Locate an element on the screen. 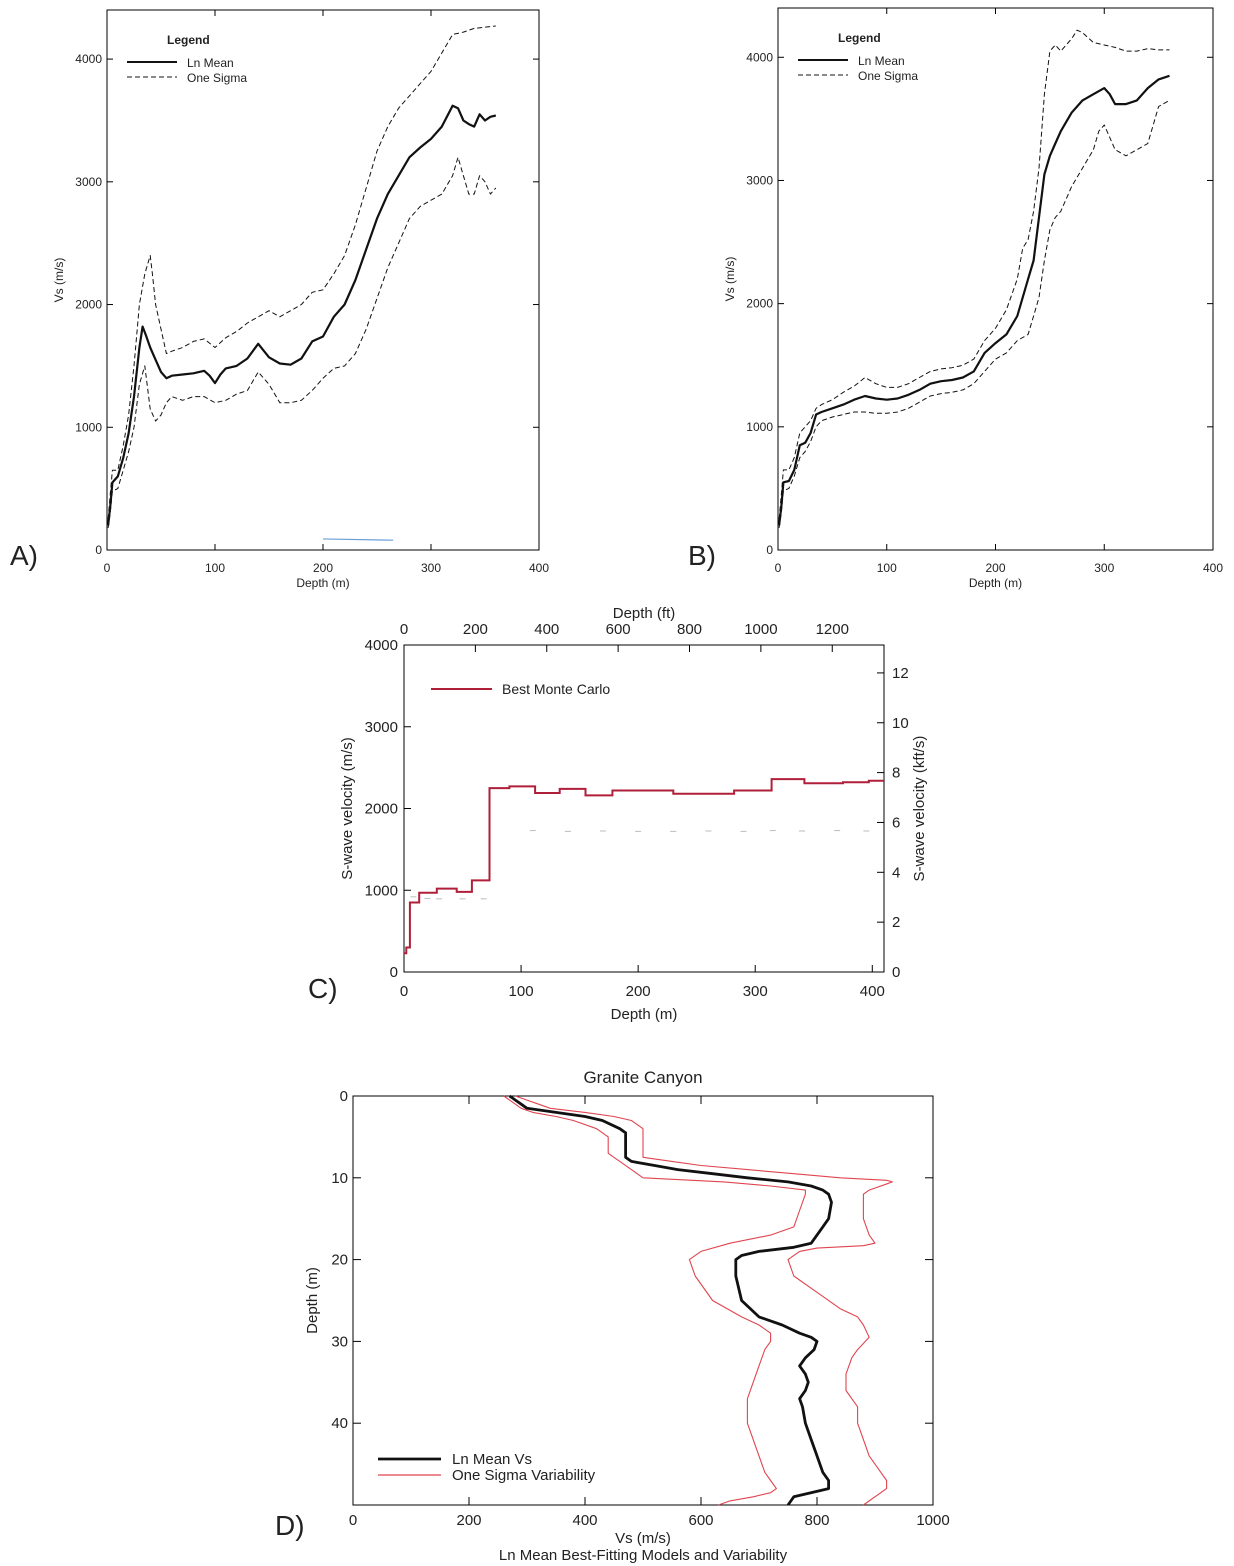 Image resolution: width=1234 pixels, height=1566 pixels. x2-tick-label: 800 is located at coordinates (689, 629).